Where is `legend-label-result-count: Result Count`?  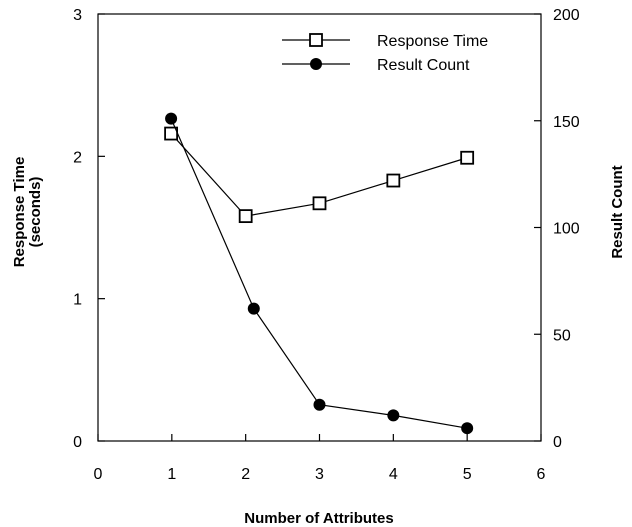 legend-label-result-count: Result Count is located at coordinates (423, 65).